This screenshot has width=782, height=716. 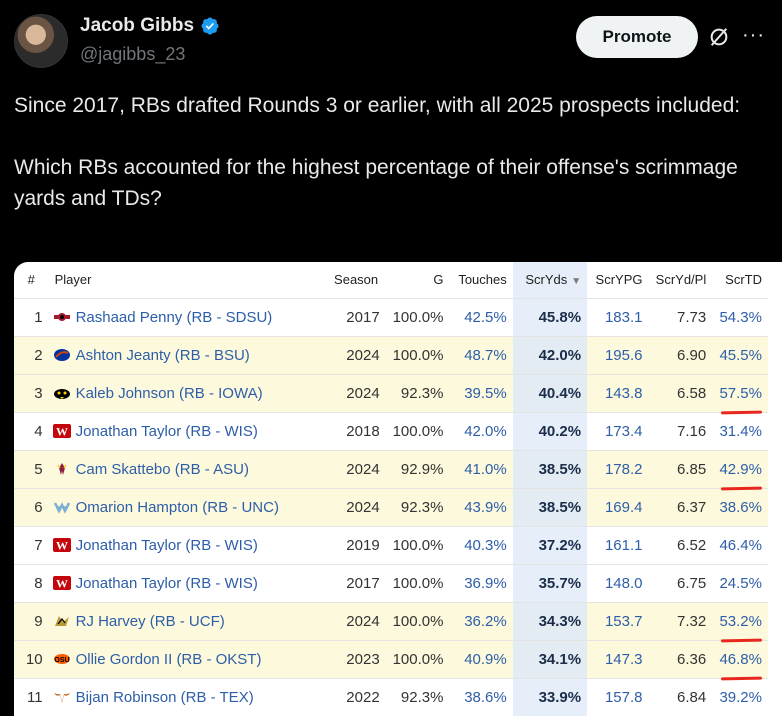 What do you see at coordinates (623, 393) in the screenshot?
I see `scrypg-cell: 143.8` at bounding box center [623, 393].